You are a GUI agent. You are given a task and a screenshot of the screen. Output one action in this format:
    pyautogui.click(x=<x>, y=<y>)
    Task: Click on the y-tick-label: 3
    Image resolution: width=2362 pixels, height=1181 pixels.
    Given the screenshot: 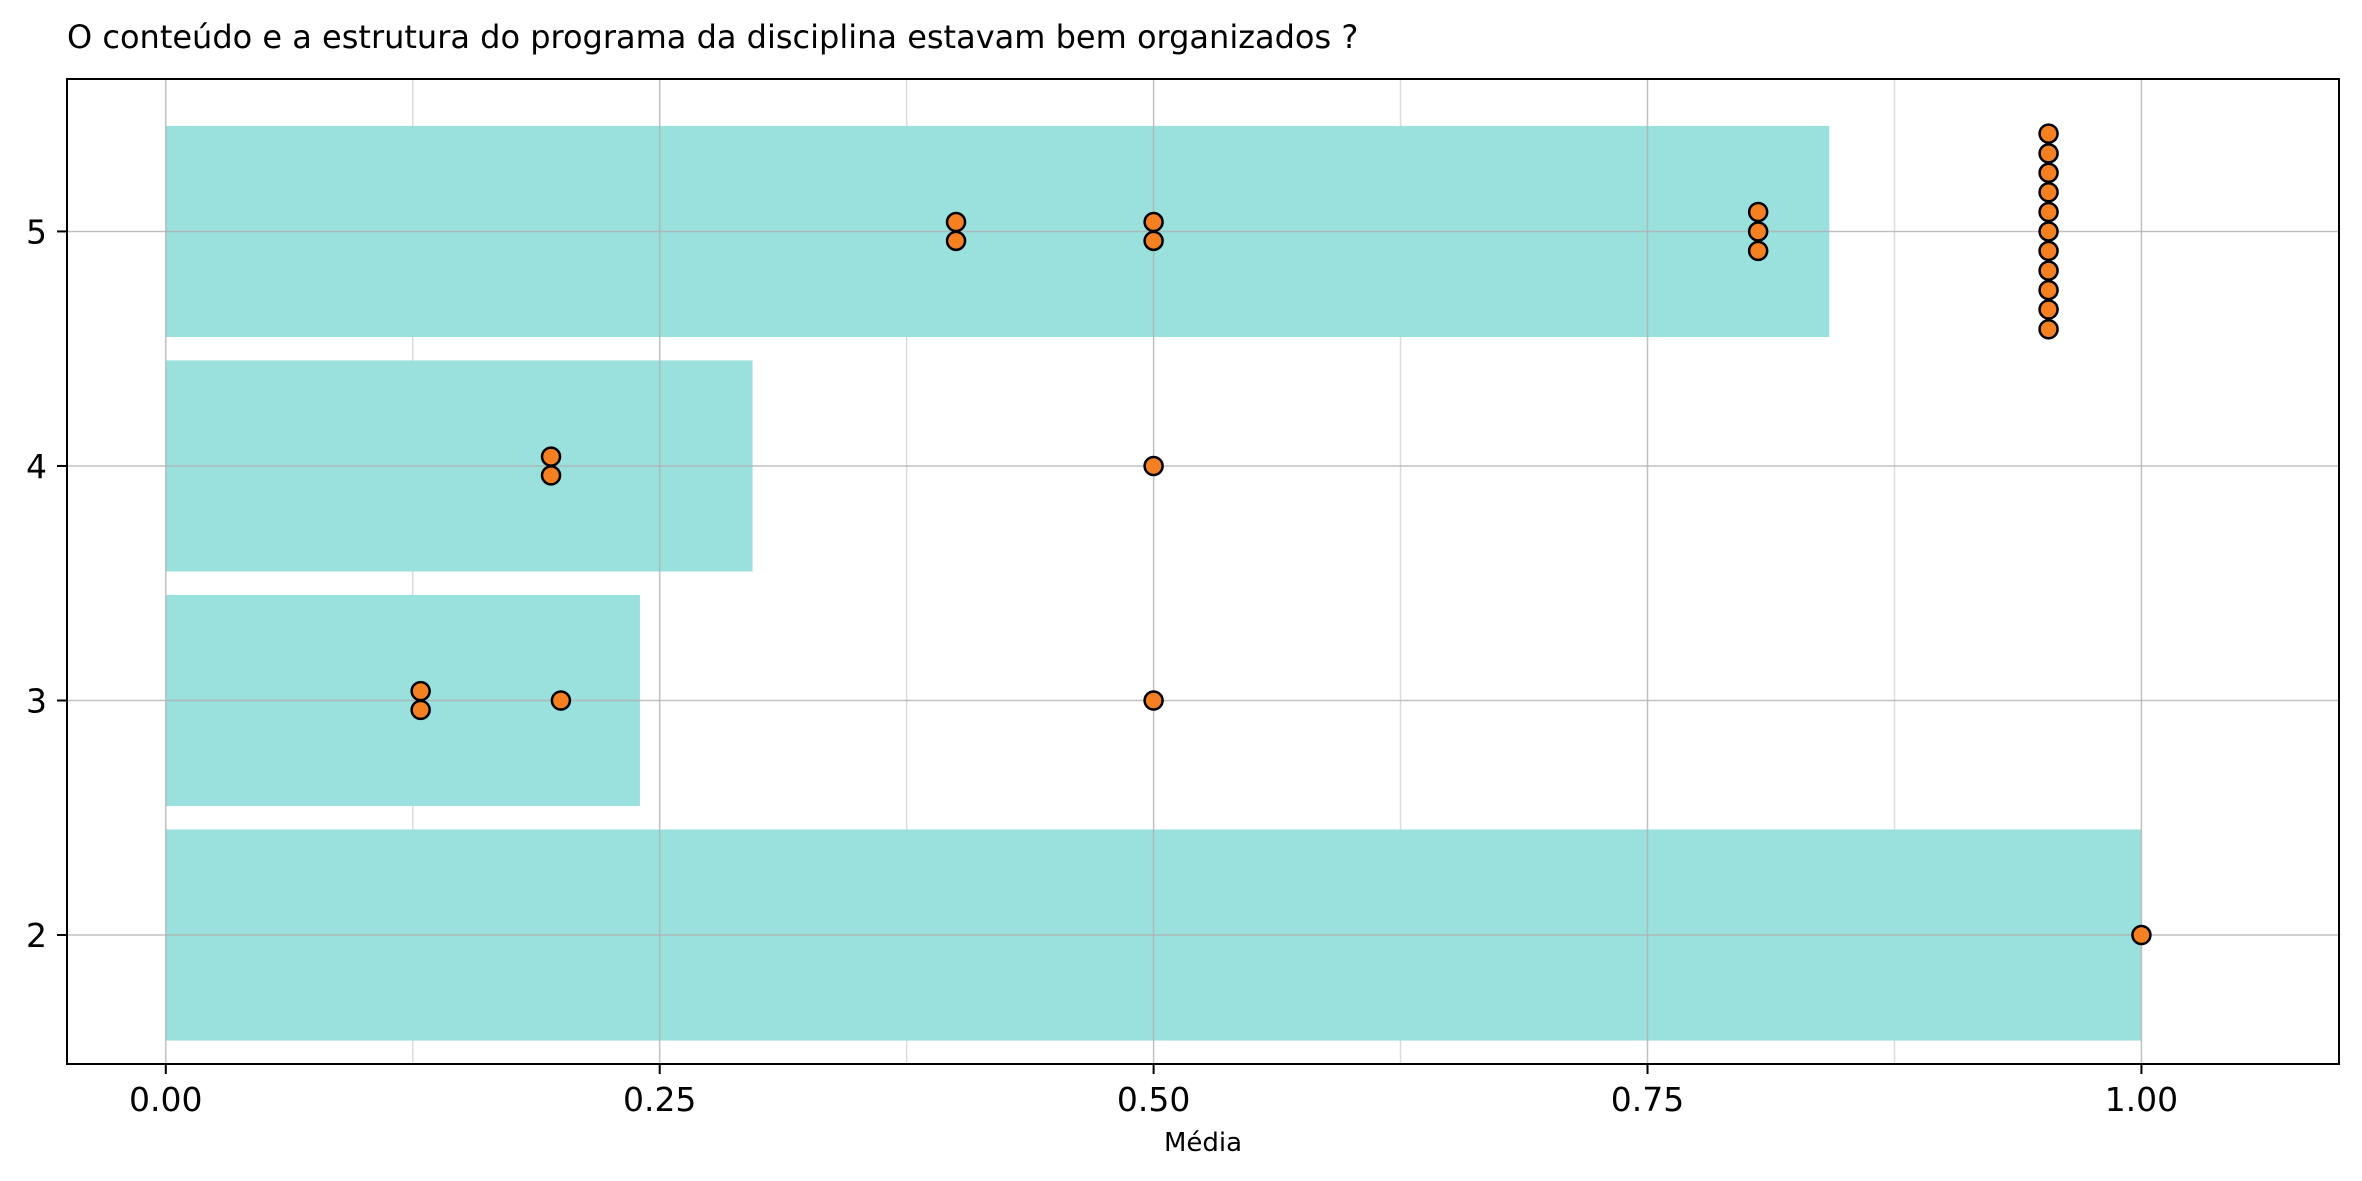 What is the action you would take?
    pyautogui.click(x=36, y=700)
    